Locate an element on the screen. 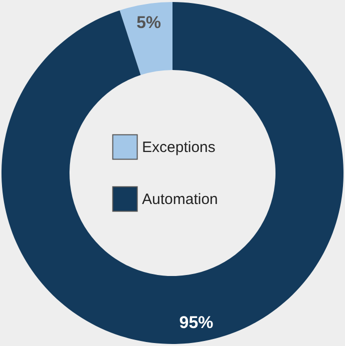 The width and height of the screenshot is (345, 346). legend-label: Exceptions is located at coordinates (179, 147).